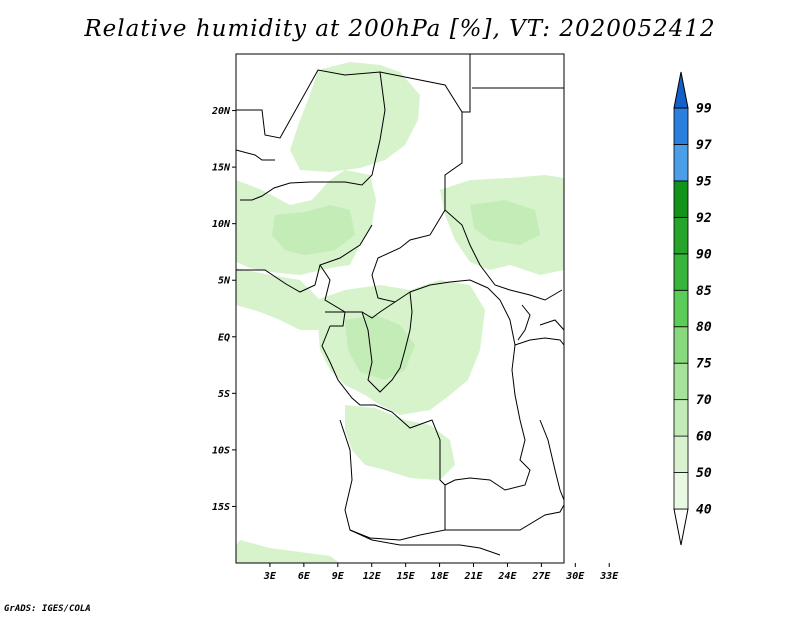 This screenshot has height=618, width=800. Describe the element at coordinates (541, 576) in the screenshot. I see `lon-tick-label: 27E` at that location.